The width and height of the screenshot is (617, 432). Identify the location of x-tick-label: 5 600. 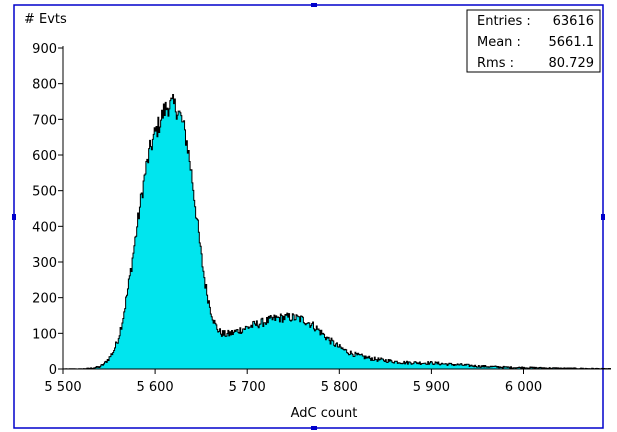
(154, 387).